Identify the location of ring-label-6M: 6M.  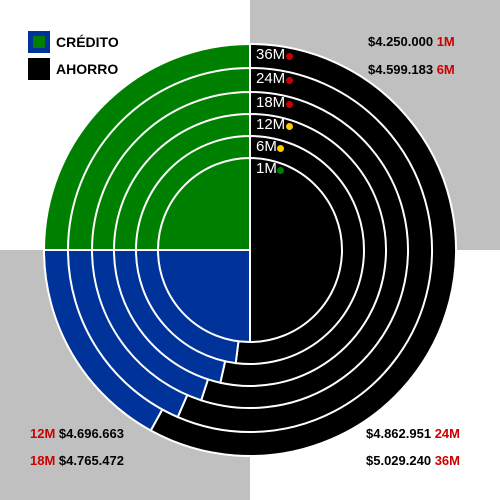
(266, 146).